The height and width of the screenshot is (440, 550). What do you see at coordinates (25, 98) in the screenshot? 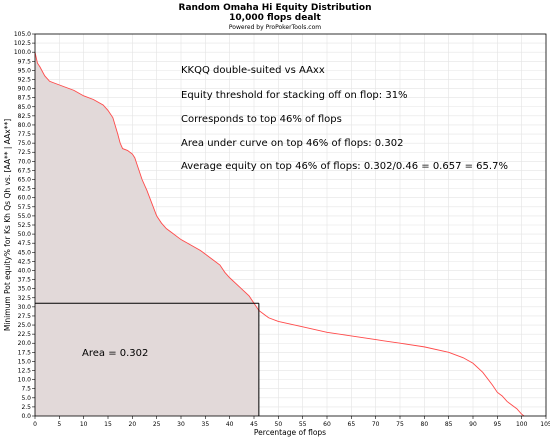
I see `y-tick-label: 87.5` at bounding box center [25, 98].